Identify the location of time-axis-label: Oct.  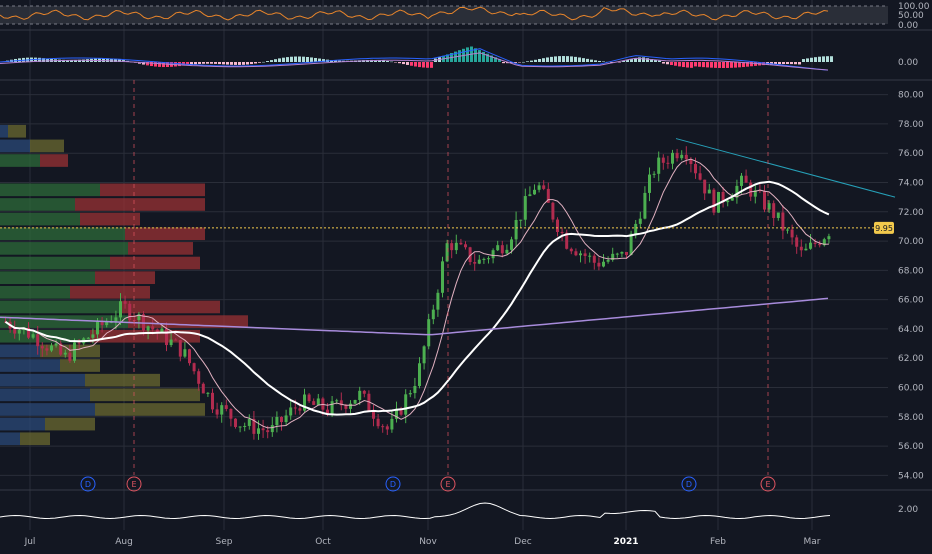
(323, 542).